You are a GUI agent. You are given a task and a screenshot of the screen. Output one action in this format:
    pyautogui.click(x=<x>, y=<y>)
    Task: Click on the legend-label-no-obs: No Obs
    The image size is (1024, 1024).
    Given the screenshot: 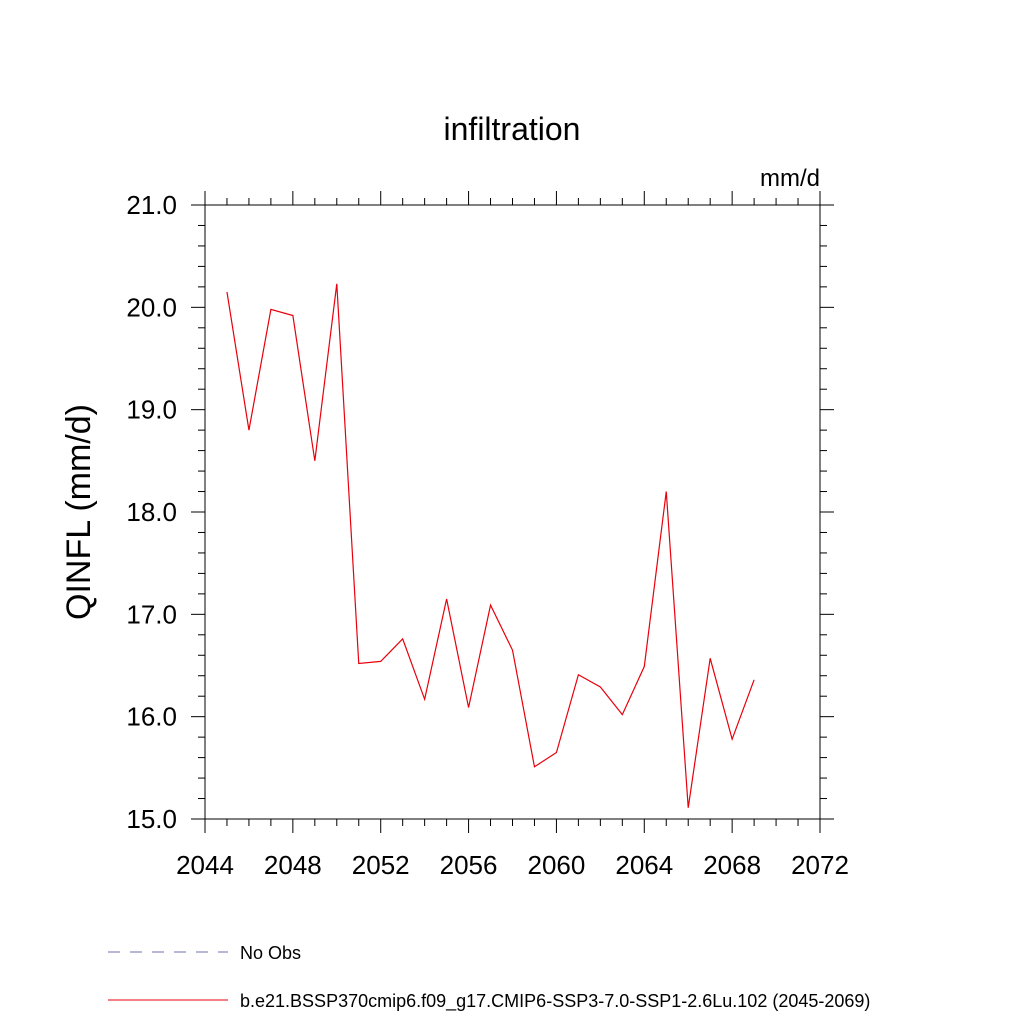 What is the action you would take?
    pyautogui.click(x=270, y=953)
    